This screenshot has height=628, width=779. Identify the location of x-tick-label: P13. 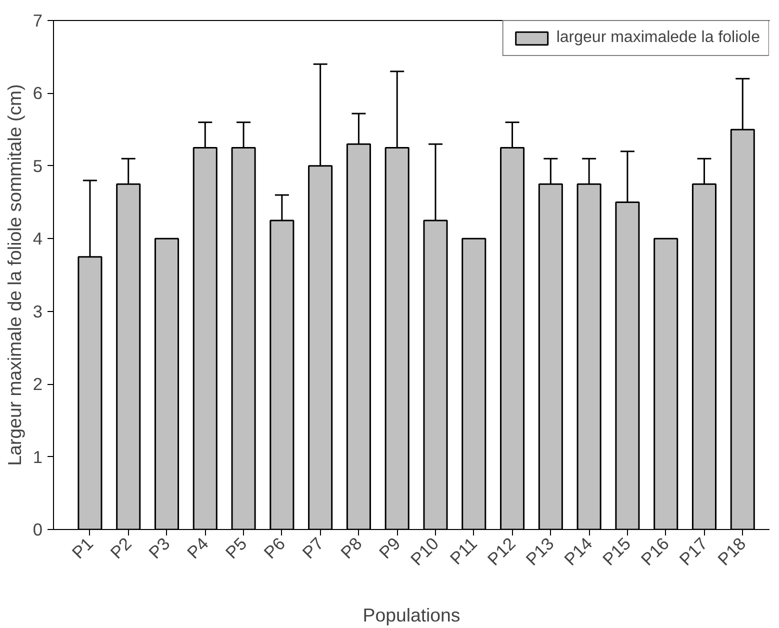
(540, 551).